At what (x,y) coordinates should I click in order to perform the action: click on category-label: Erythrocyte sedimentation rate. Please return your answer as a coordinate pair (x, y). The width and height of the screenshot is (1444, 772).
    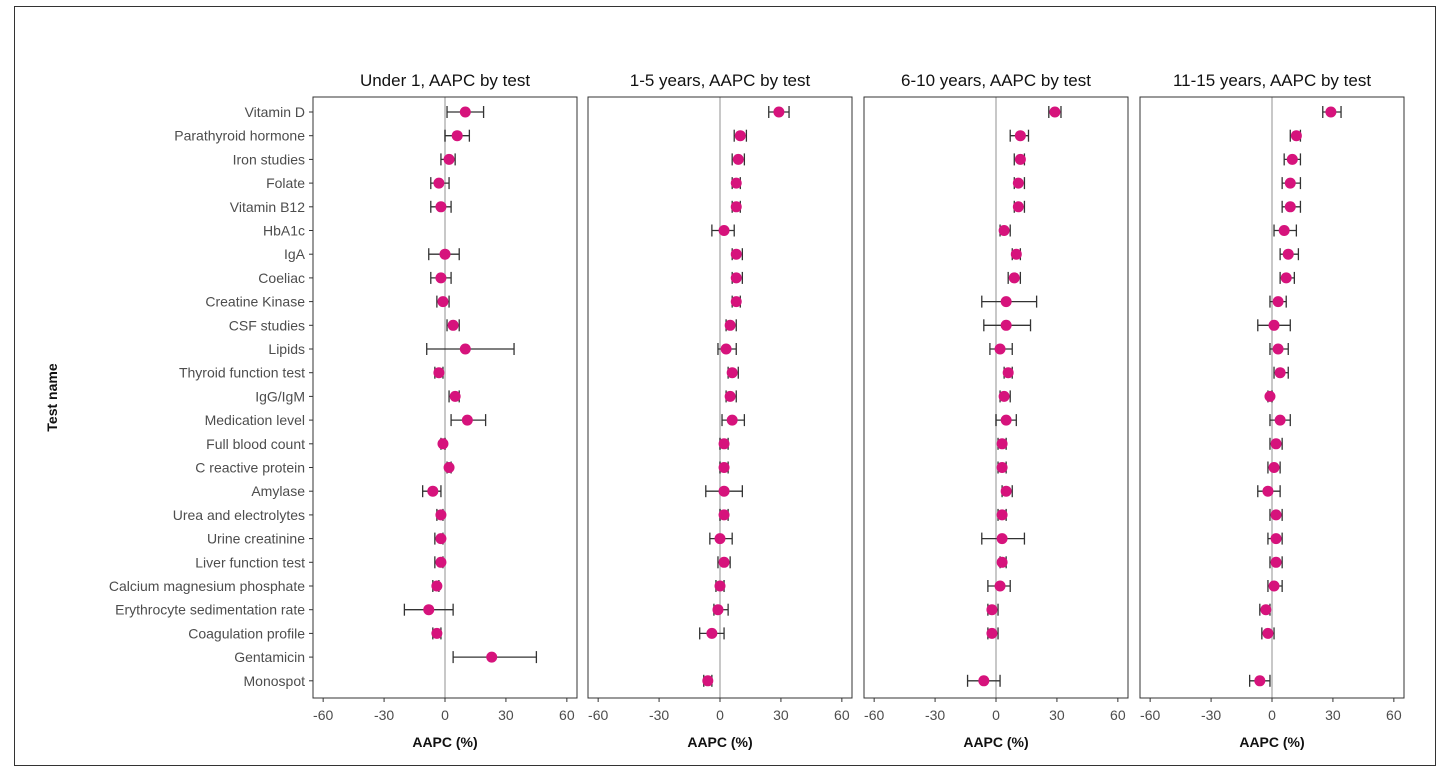
    Looking at the image, I should click on (210, 610).